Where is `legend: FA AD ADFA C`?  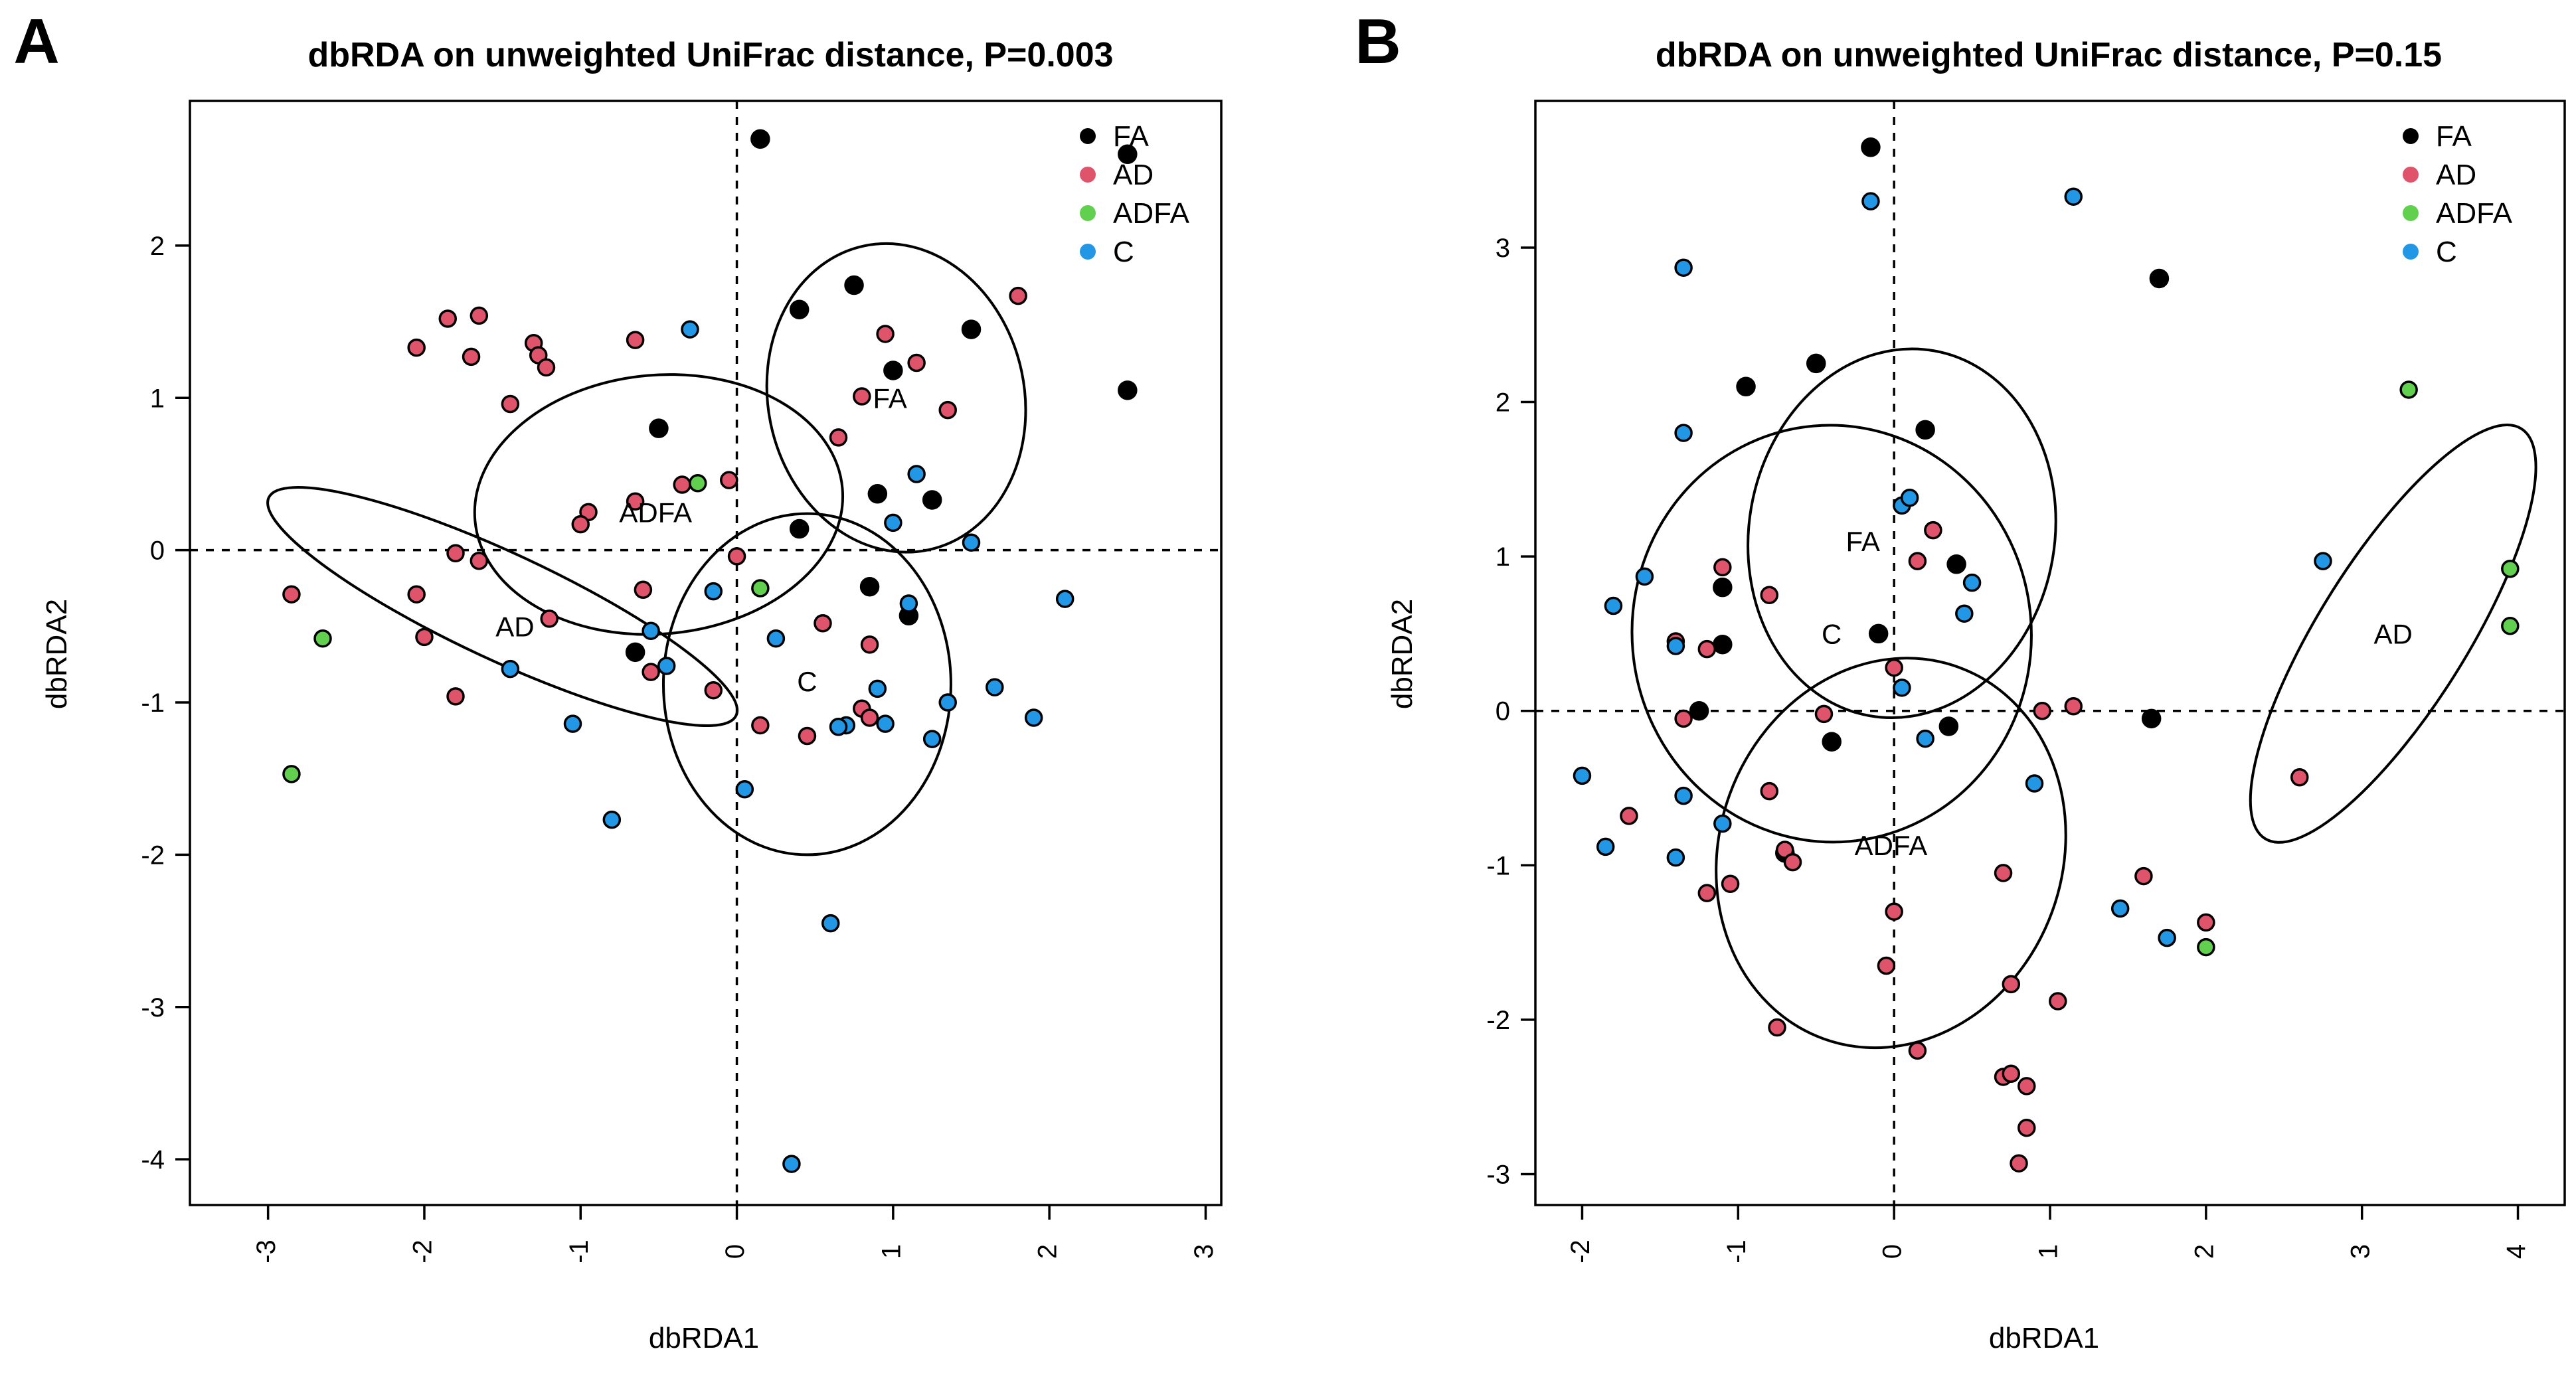
legend: FA AD ADFA C is located at coordinates (1135, 194).